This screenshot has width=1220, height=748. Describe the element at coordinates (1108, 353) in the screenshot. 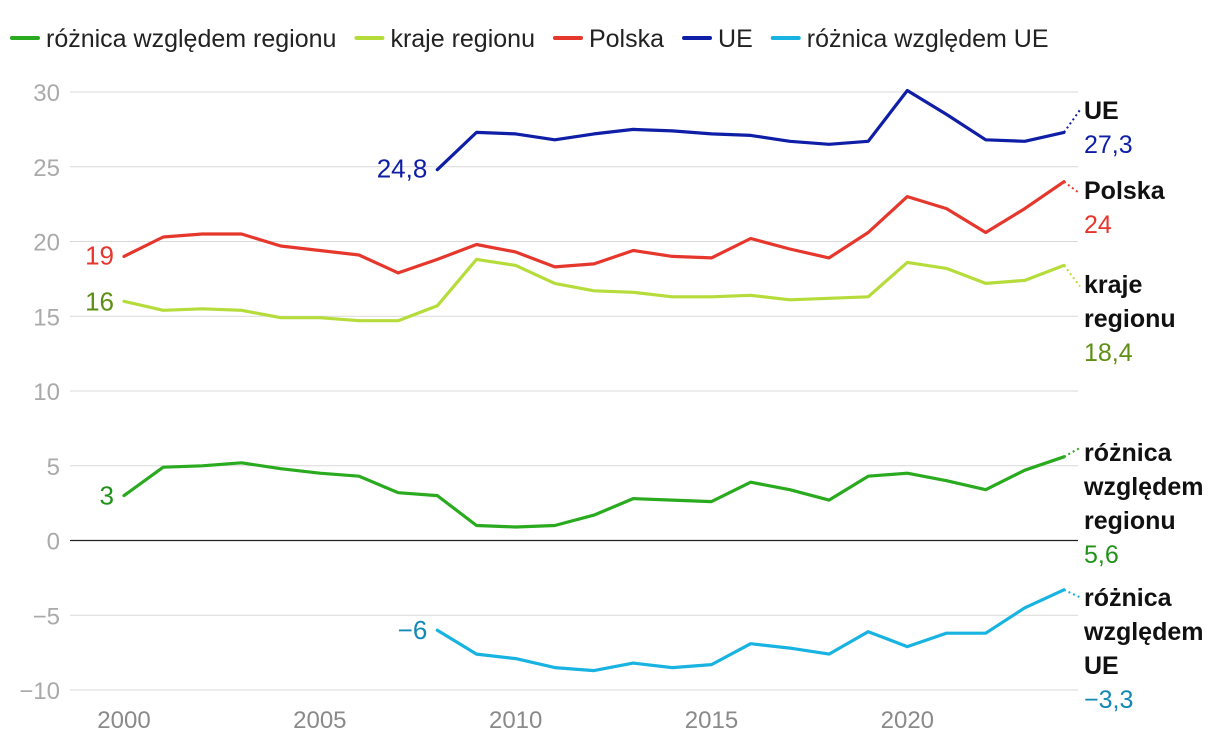

I see `end-value-kraje_regionu: 18,4` at that location.